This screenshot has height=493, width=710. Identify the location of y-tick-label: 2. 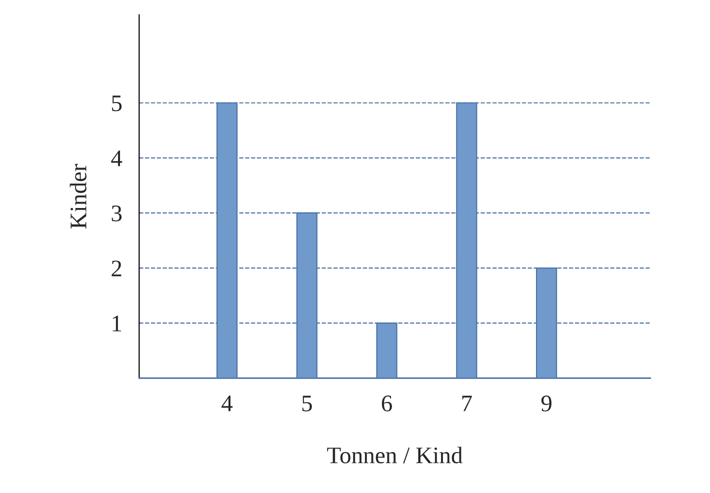
(117, 268).